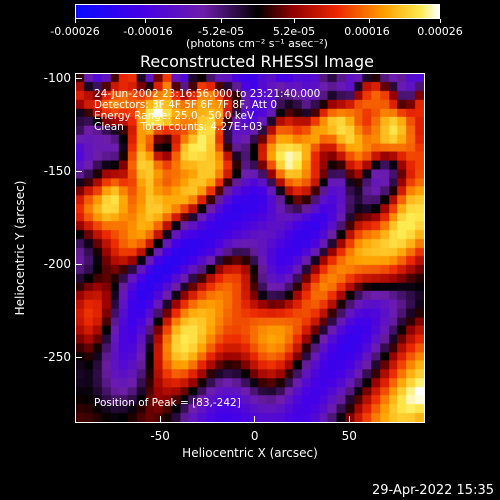  I want to click on x-tick-label: -50, so click(160, 436).